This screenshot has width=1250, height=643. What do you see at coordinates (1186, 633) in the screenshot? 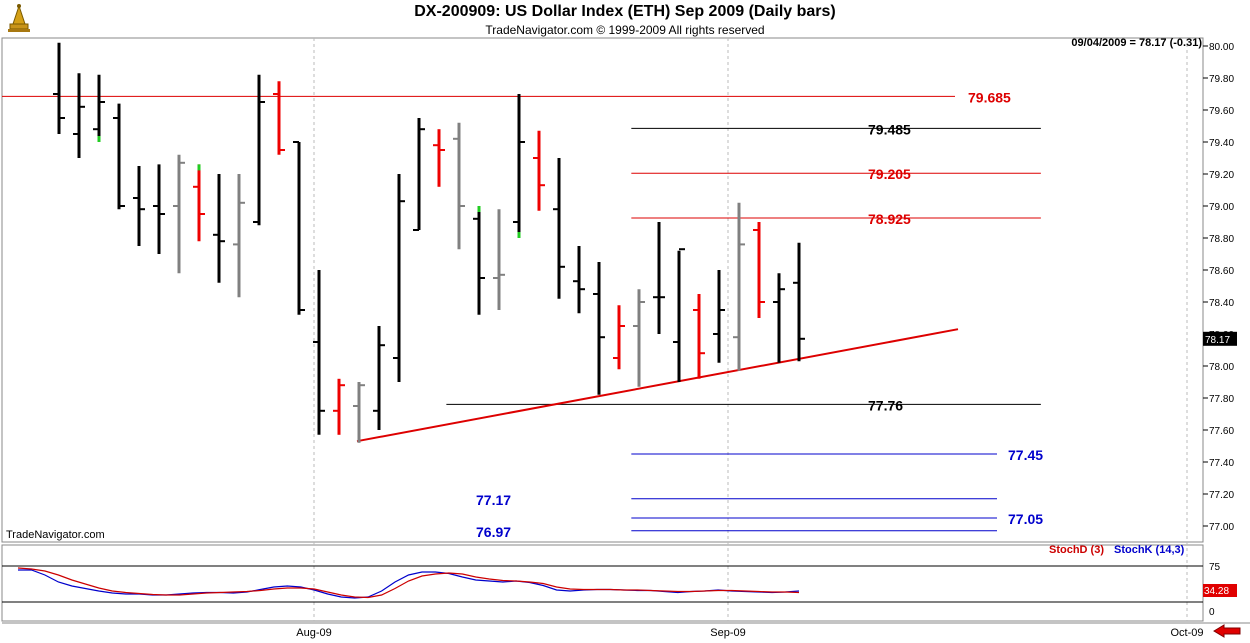
I see `x-tick-label: Oct-09` at bounding box center [1186, 633].